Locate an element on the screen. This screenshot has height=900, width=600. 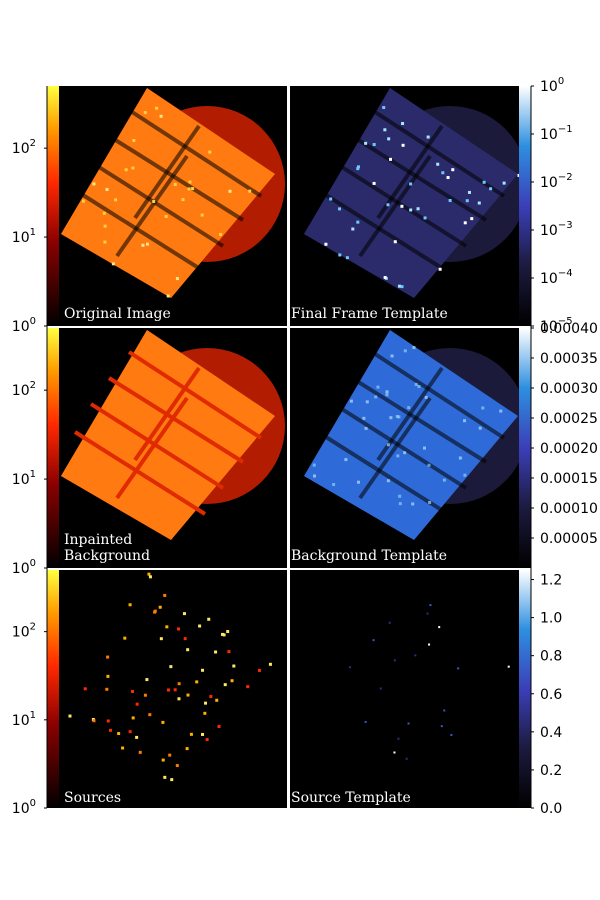
colorbar-background-template is located at coordinates (525, 448).